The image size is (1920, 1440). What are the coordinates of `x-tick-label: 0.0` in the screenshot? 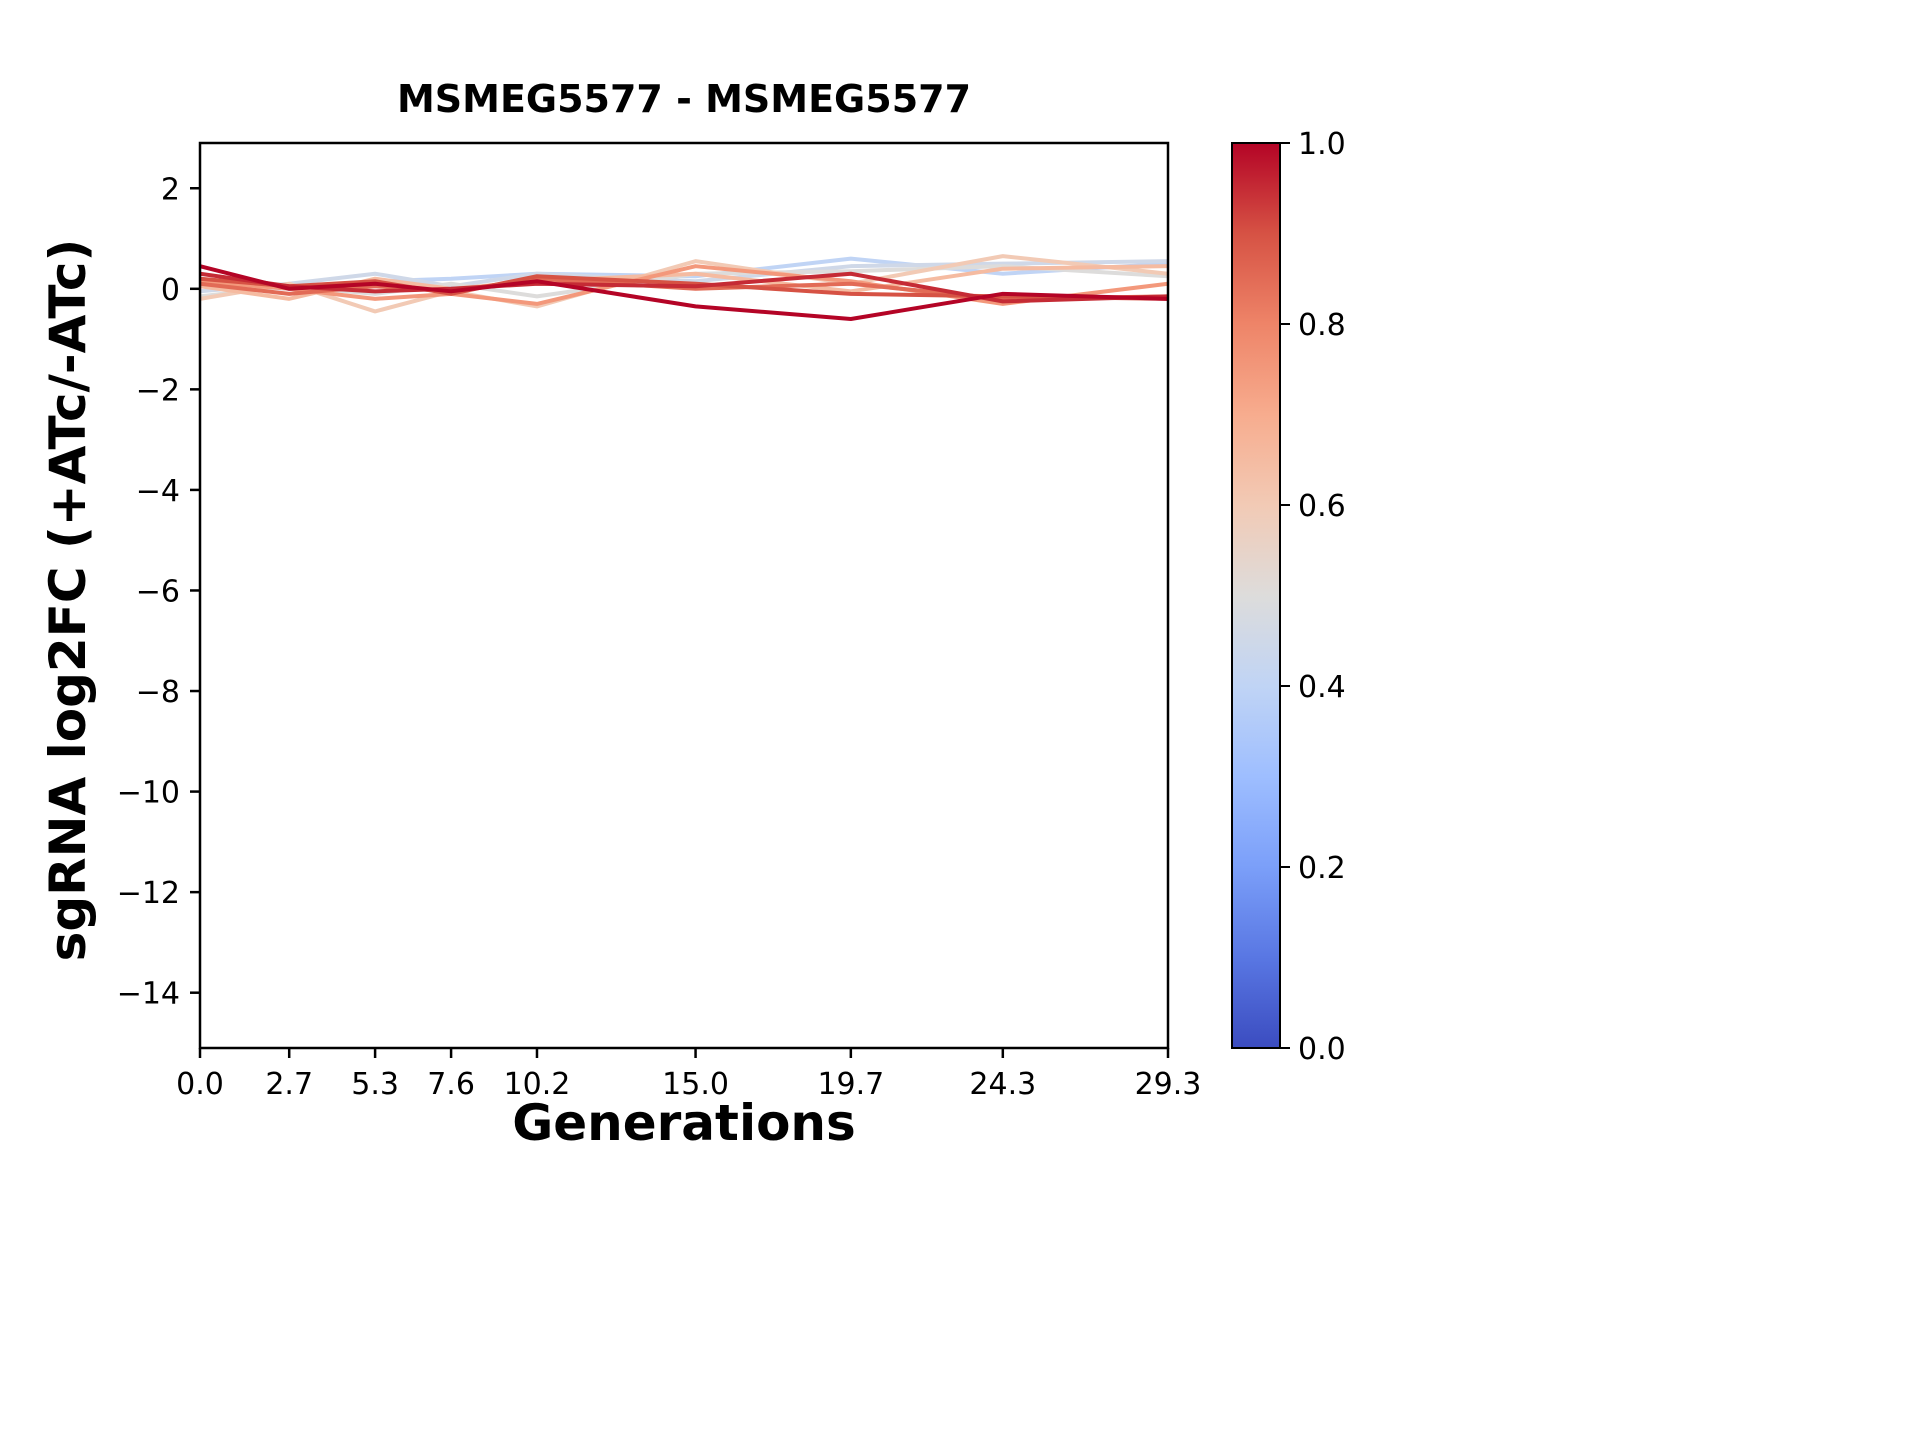 It's located at (200, 1084).